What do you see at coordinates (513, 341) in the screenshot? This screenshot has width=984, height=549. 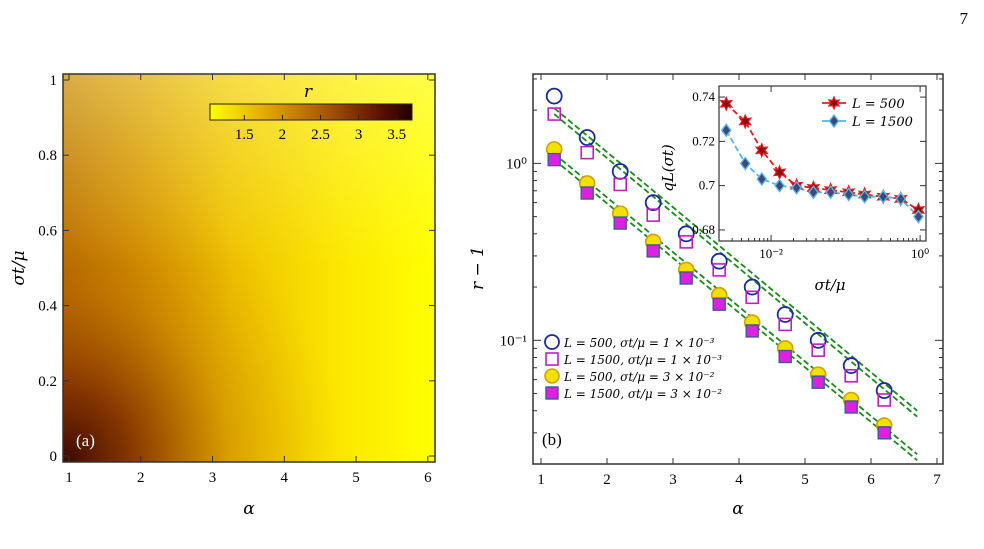 I see `panel-b-ytick-label: 10⁻¹` at bounding box center [513, 341].